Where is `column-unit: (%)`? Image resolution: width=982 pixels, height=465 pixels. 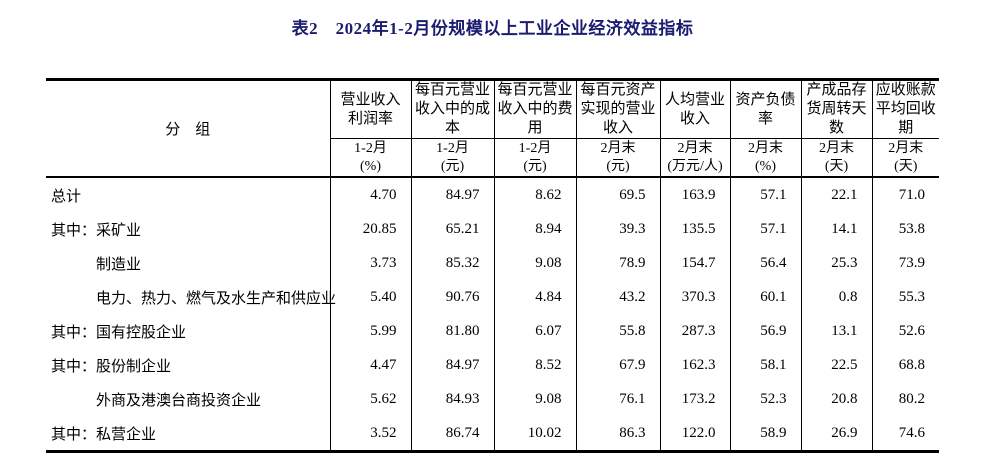 column-unit: (%) is located at coordinates (765, 166).